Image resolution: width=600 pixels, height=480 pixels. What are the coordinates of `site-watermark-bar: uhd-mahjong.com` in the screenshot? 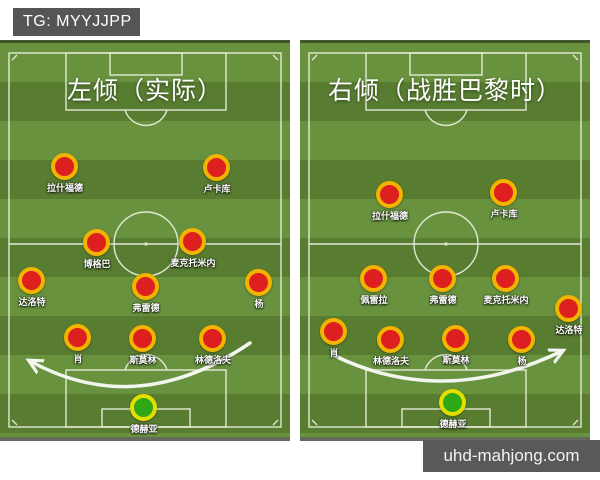 It's located at (511, 456).